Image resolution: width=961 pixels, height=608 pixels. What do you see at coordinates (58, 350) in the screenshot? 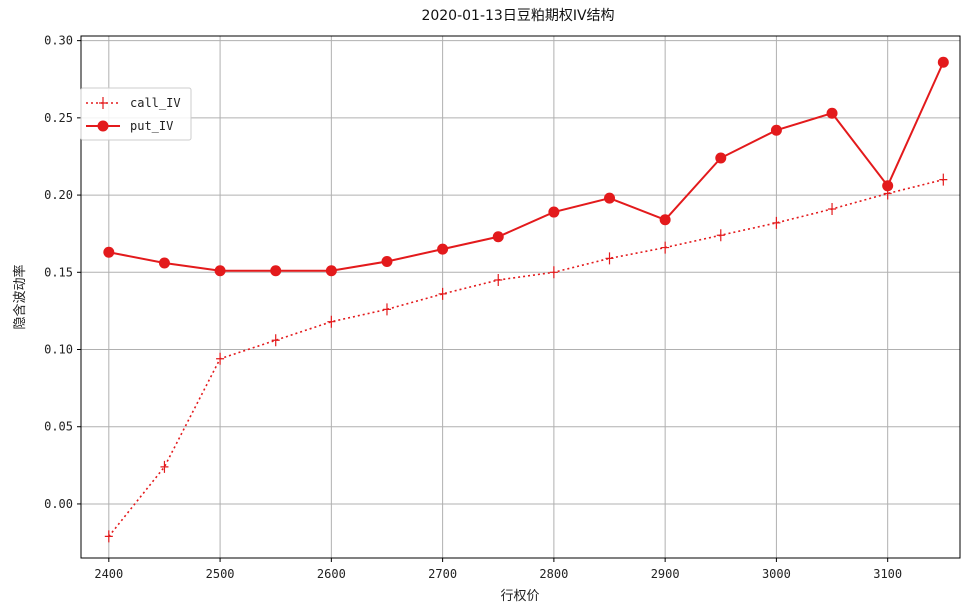
I see `y-tick-label: 0.10` at bounding box center [58, 350].